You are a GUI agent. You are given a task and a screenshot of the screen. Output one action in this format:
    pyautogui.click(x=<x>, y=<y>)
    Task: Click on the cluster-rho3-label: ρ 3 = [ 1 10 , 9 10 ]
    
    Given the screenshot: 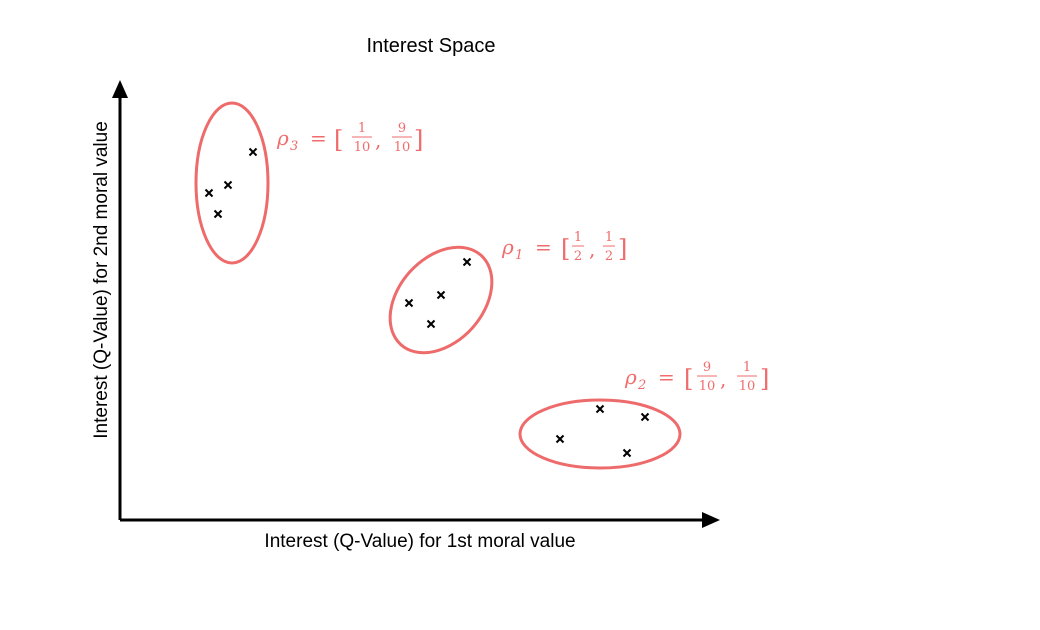 What is the action you would take?
    pyautogui.click(x=349, y=138)
    